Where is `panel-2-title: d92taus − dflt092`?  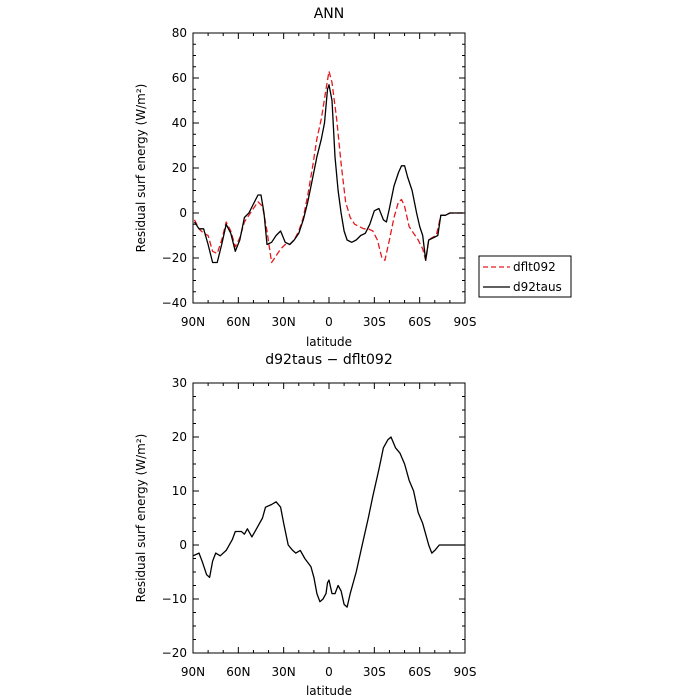 panel-2-title: d92taus − dflt092 is located at coordinates (328, 360).